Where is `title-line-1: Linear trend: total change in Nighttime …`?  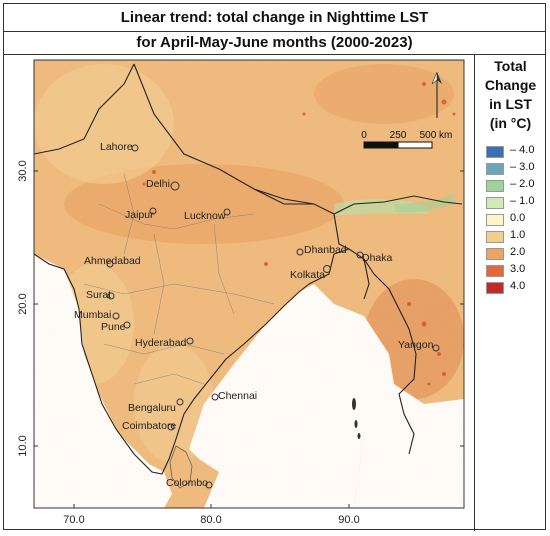
title-line-1: Linear trend: total change in Nighttime … is located at coordinates (274, 17).